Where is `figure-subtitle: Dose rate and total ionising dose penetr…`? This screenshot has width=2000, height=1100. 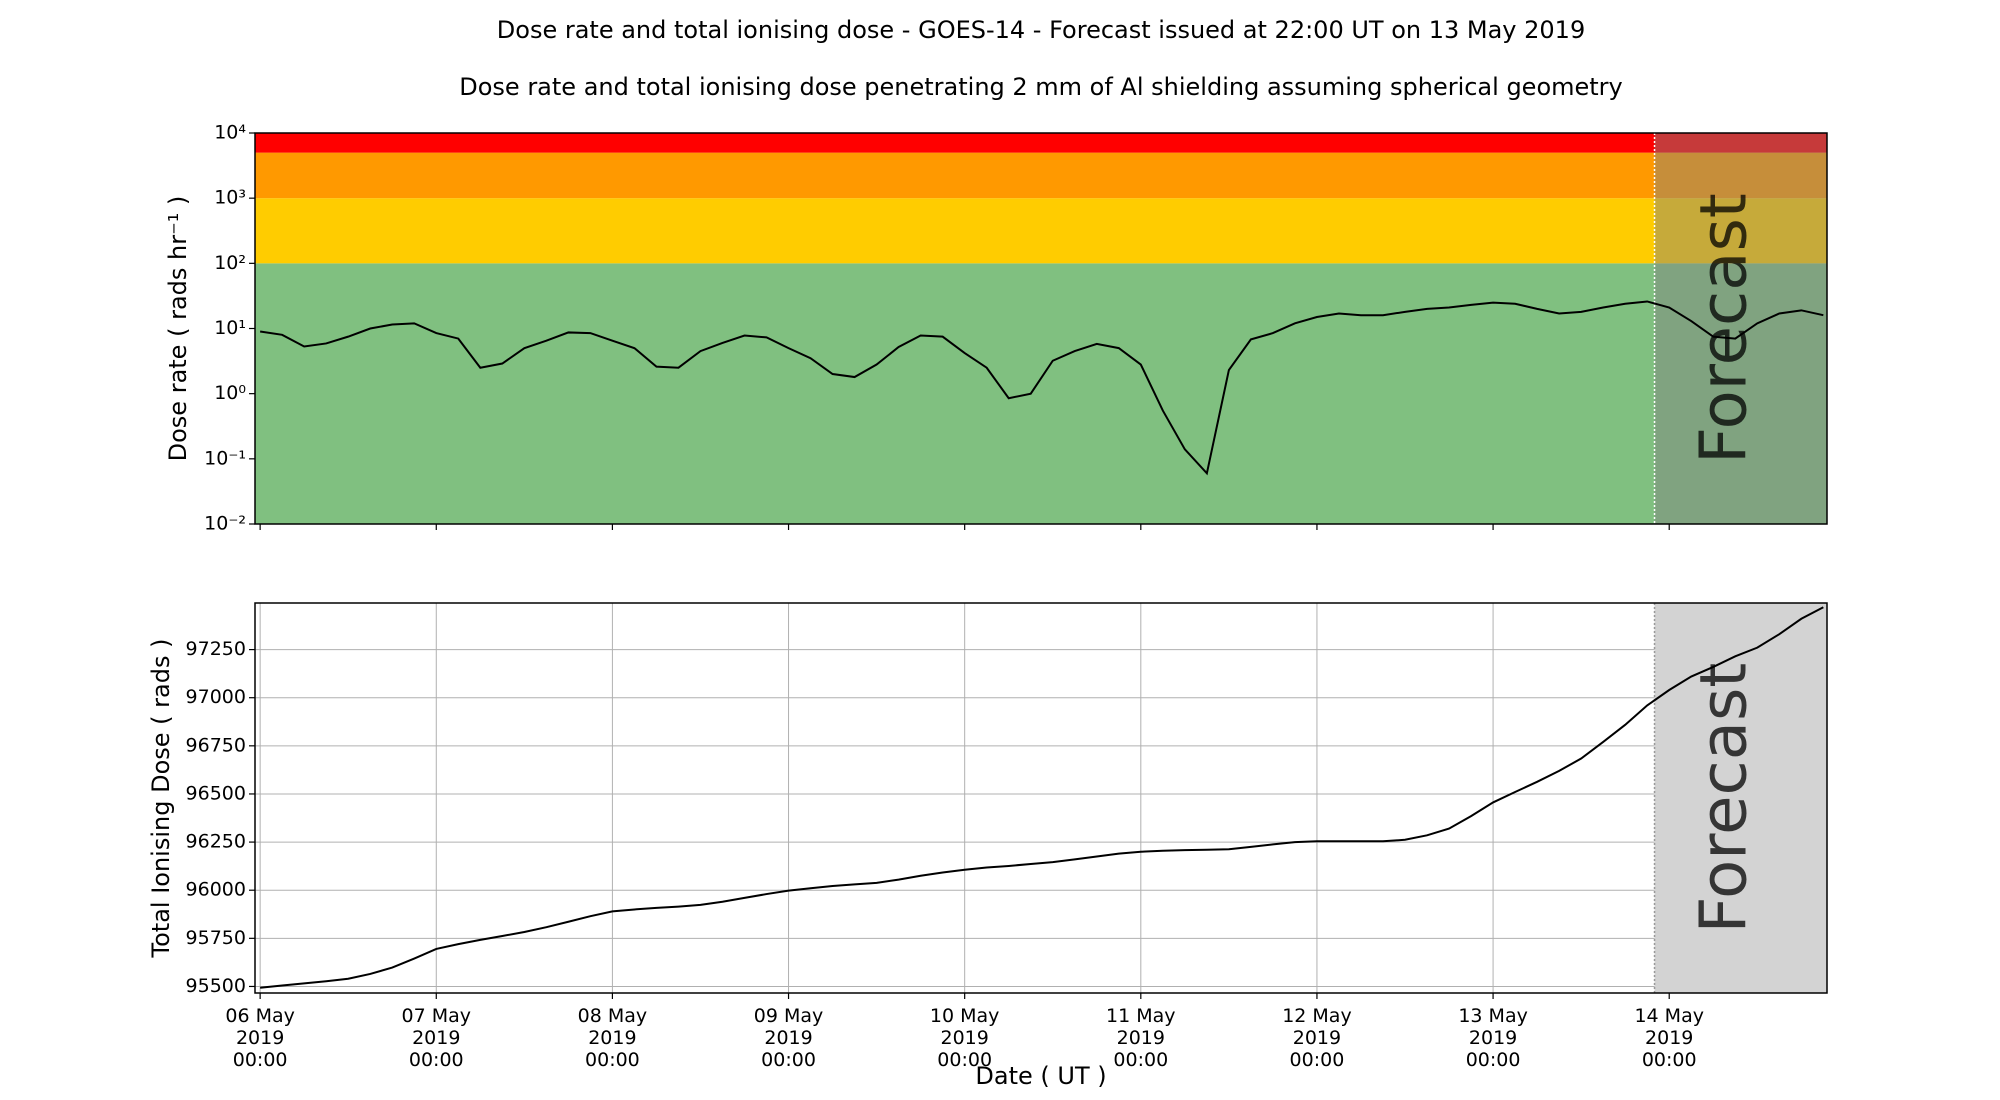
figure-subtitle: Dose rate and total ionising dose penetr… is located at coordinates (1041, 87).